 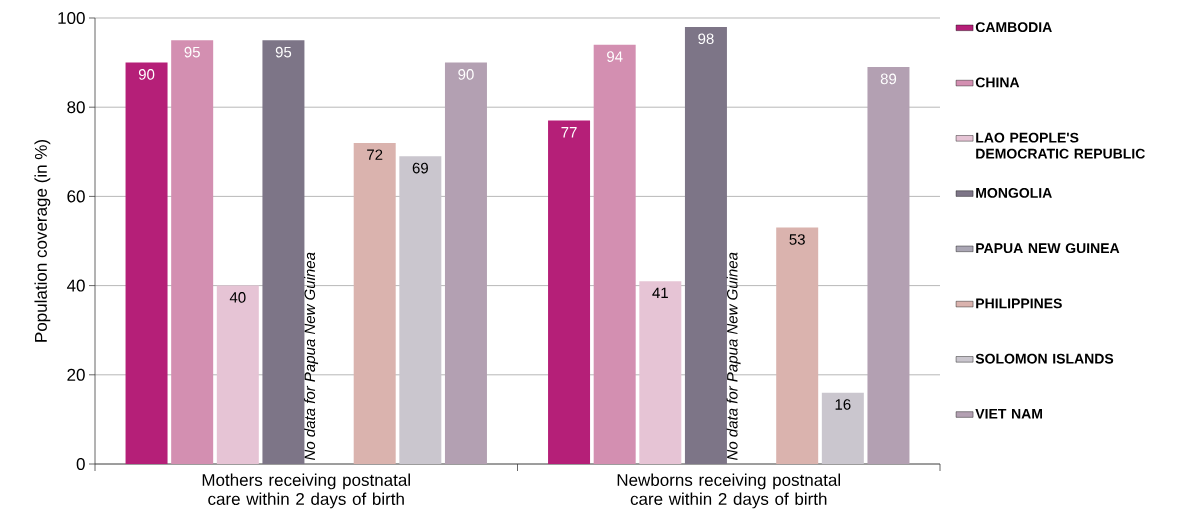 I want to click on data-label: 41, so click(x=660, y=292).